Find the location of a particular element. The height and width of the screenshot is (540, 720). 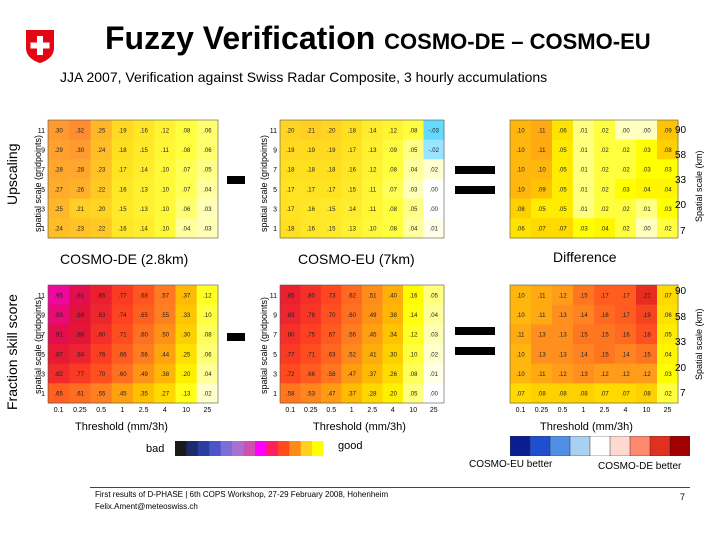

x-axis-label-de: Threshold (mm/3h) is located at coordinates (121, 427).